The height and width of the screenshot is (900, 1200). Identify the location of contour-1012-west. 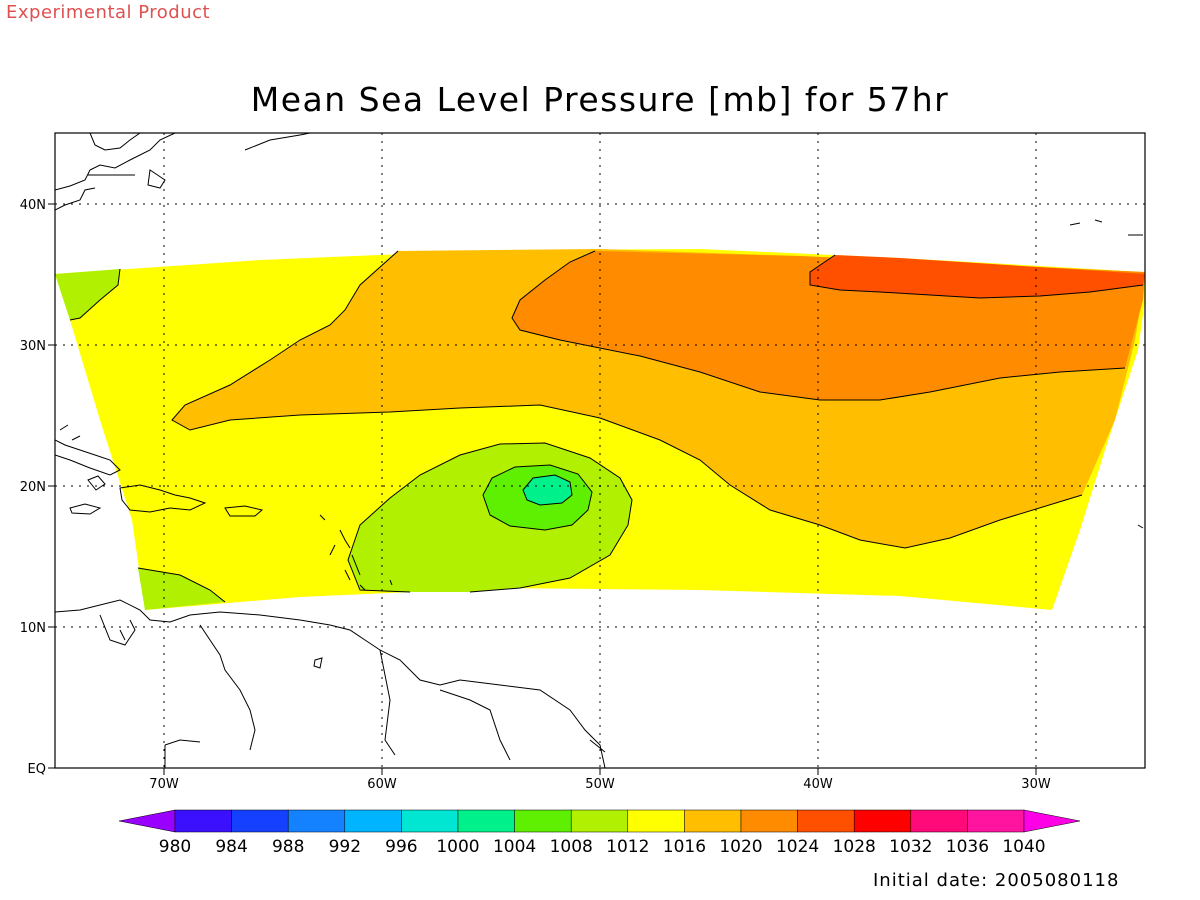
(181, 585).